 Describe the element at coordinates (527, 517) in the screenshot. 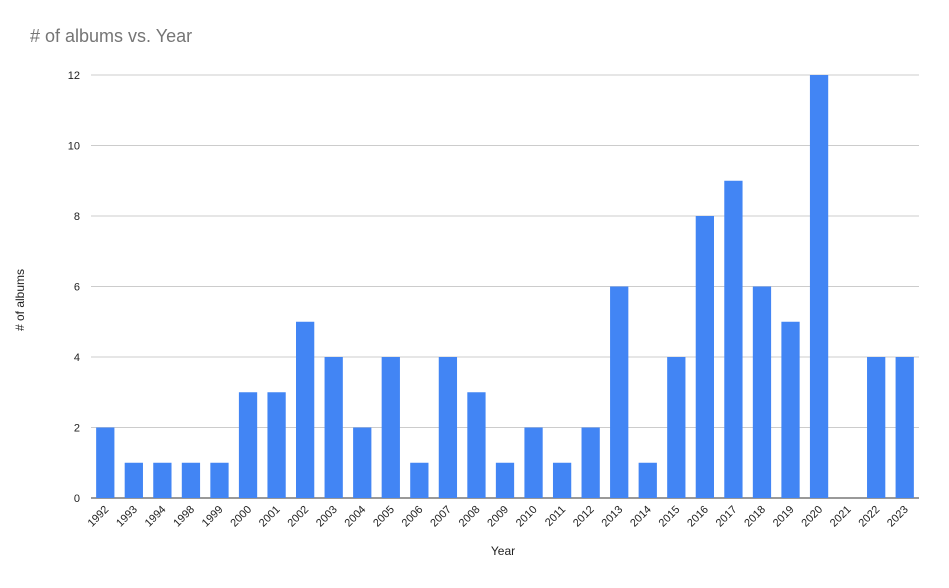

I see `x-tick-label: 2010` at that location.